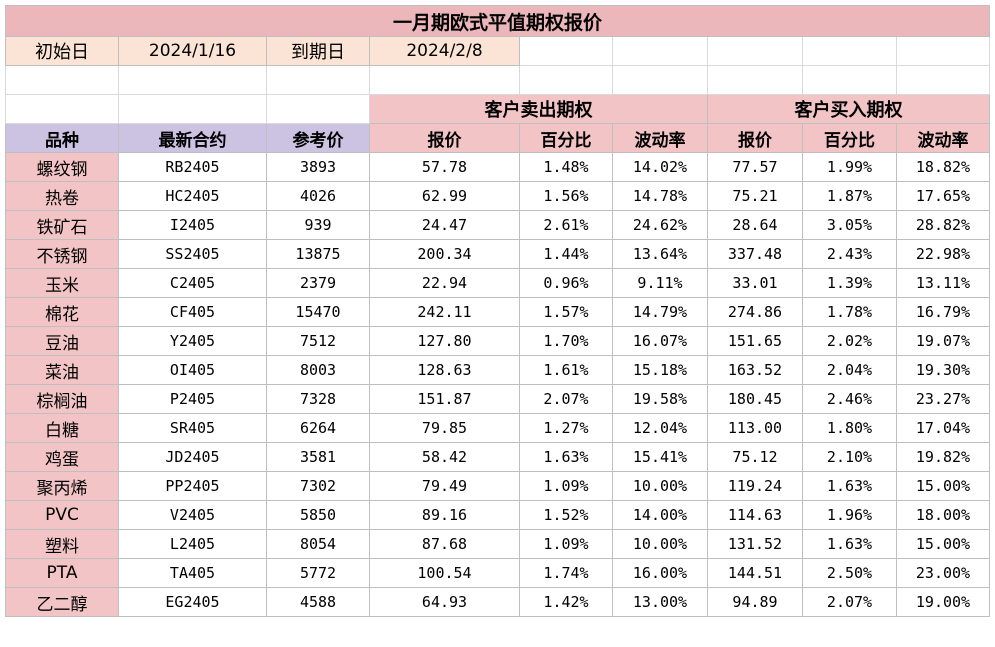 The image size is (995, 647). What do you see at coordinates (62, 341) in the screenshot?
I see `variety-cell: 豆油` at bounding box center [62, 341].